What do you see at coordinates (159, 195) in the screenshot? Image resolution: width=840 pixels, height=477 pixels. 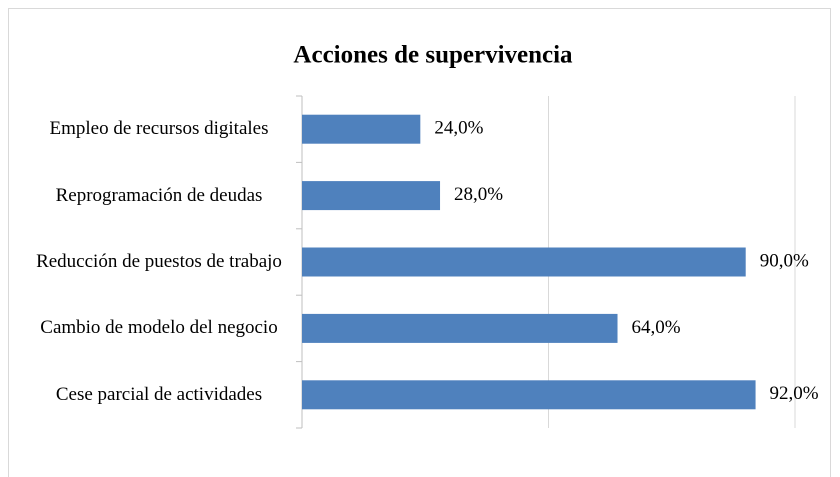 I see `y-tick-label: Reprogramación de deudas` at bounding box center [159, 195].